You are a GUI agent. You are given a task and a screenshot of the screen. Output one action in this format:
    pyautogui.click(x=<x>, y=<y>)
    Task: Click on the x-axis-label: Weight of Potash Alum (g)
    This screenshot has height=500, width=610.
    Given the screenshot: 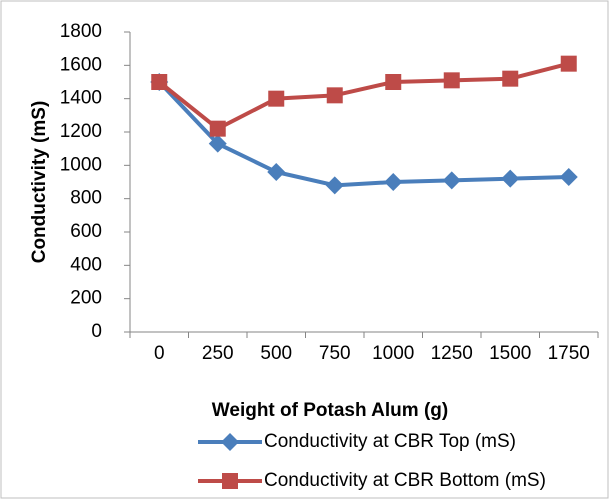 What is the action you would take?
    pyautogui.click(x=330, y=410)
    